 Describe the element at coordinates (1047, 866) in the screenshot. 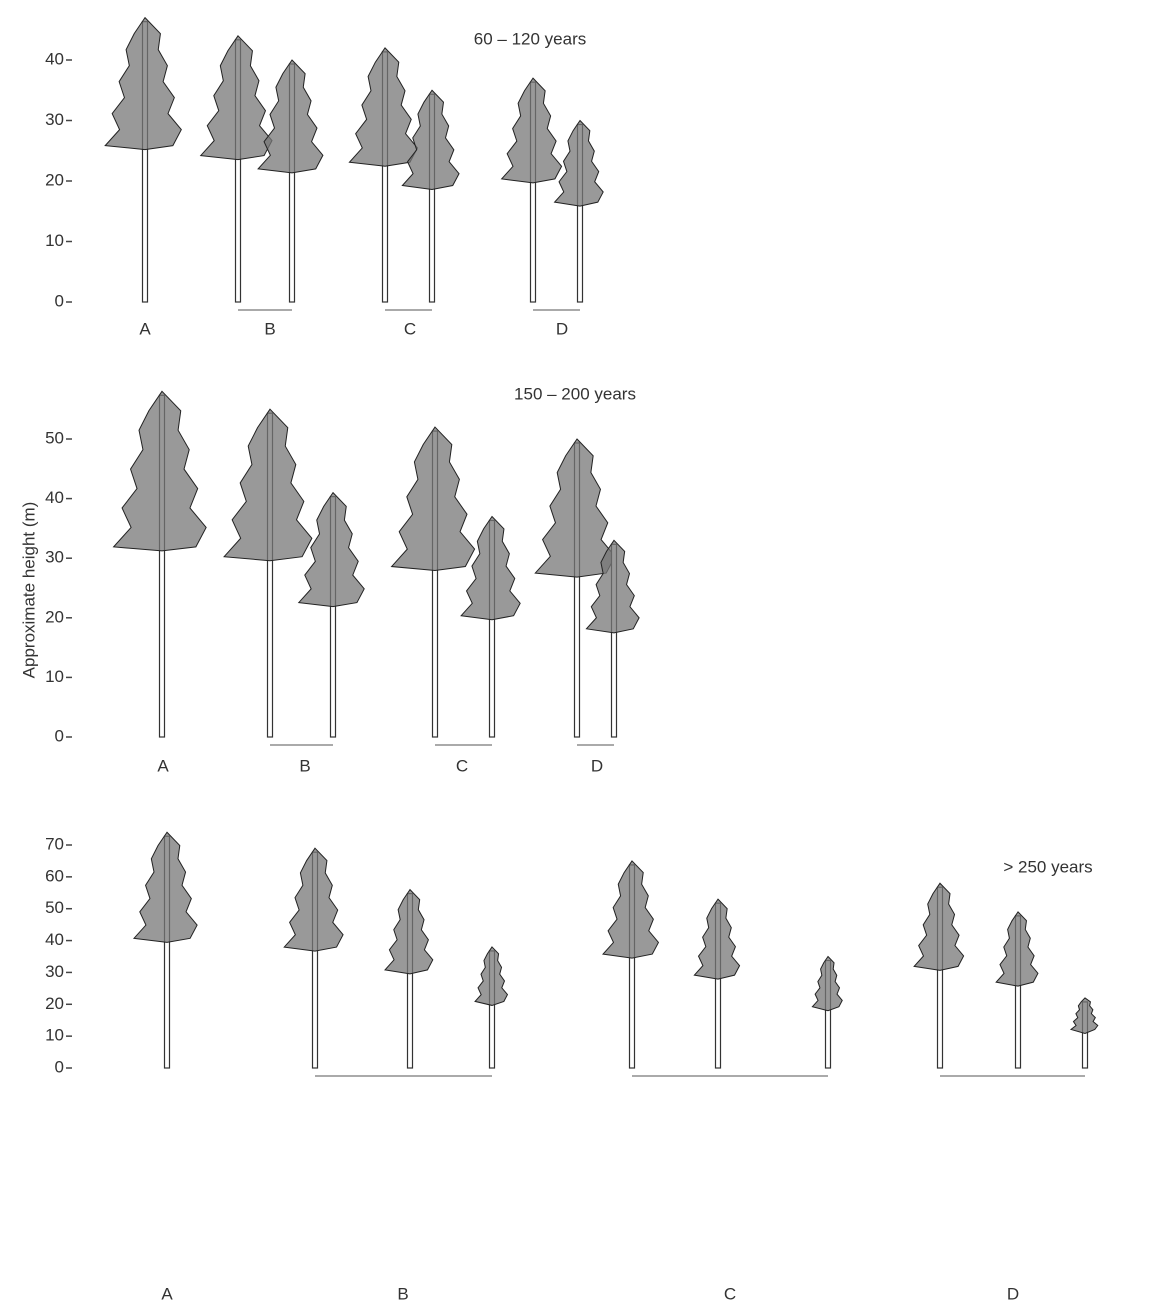

I see `panel-title: > 250 years` at that location.